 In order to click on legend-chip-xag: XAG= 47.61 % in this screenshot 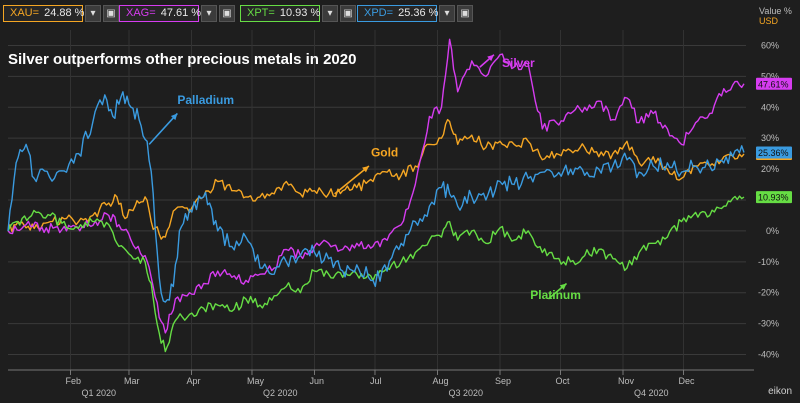, I will do `click(160, 13)`.